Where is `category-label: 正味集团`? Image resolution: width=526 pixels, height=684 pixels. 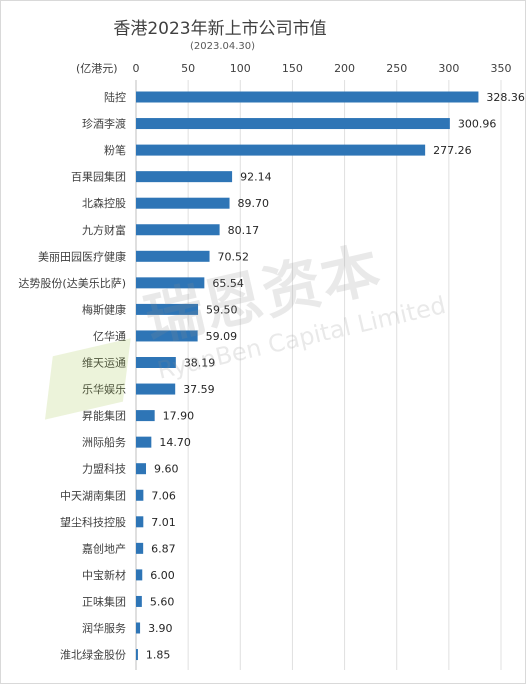 category-label: 正味集团 is located at coordinates (104, 601).